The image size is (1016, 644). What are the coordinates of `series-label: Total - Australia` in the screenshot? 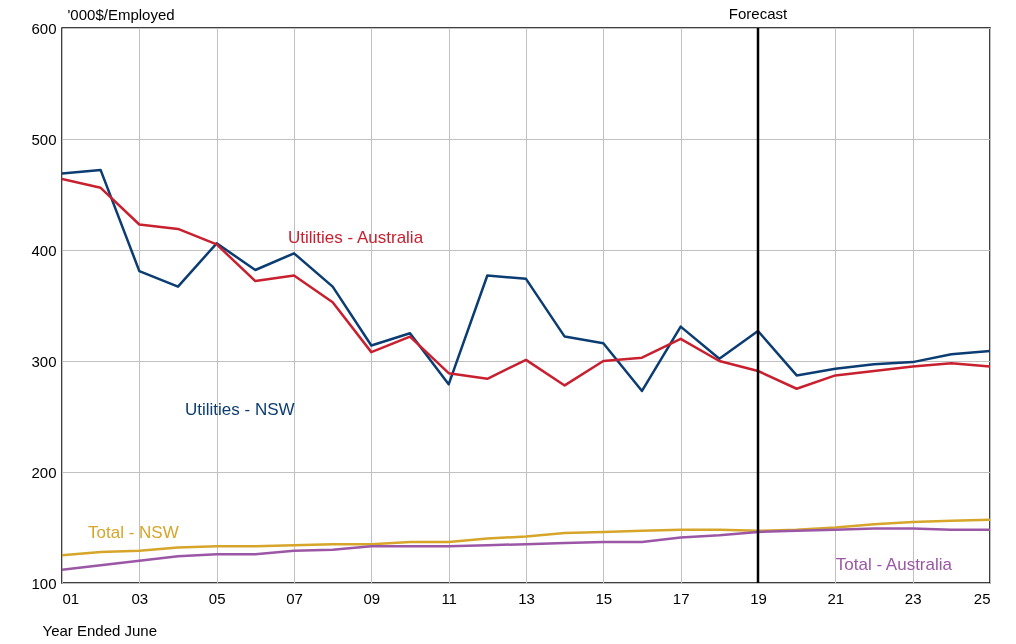 It's located at (894, 564).